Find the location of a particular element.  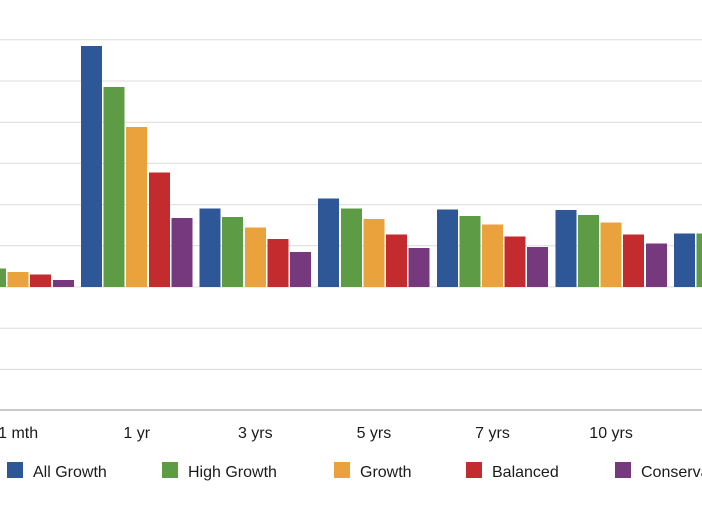

bar-all-growth-partial is located at coordinates (684, 260).